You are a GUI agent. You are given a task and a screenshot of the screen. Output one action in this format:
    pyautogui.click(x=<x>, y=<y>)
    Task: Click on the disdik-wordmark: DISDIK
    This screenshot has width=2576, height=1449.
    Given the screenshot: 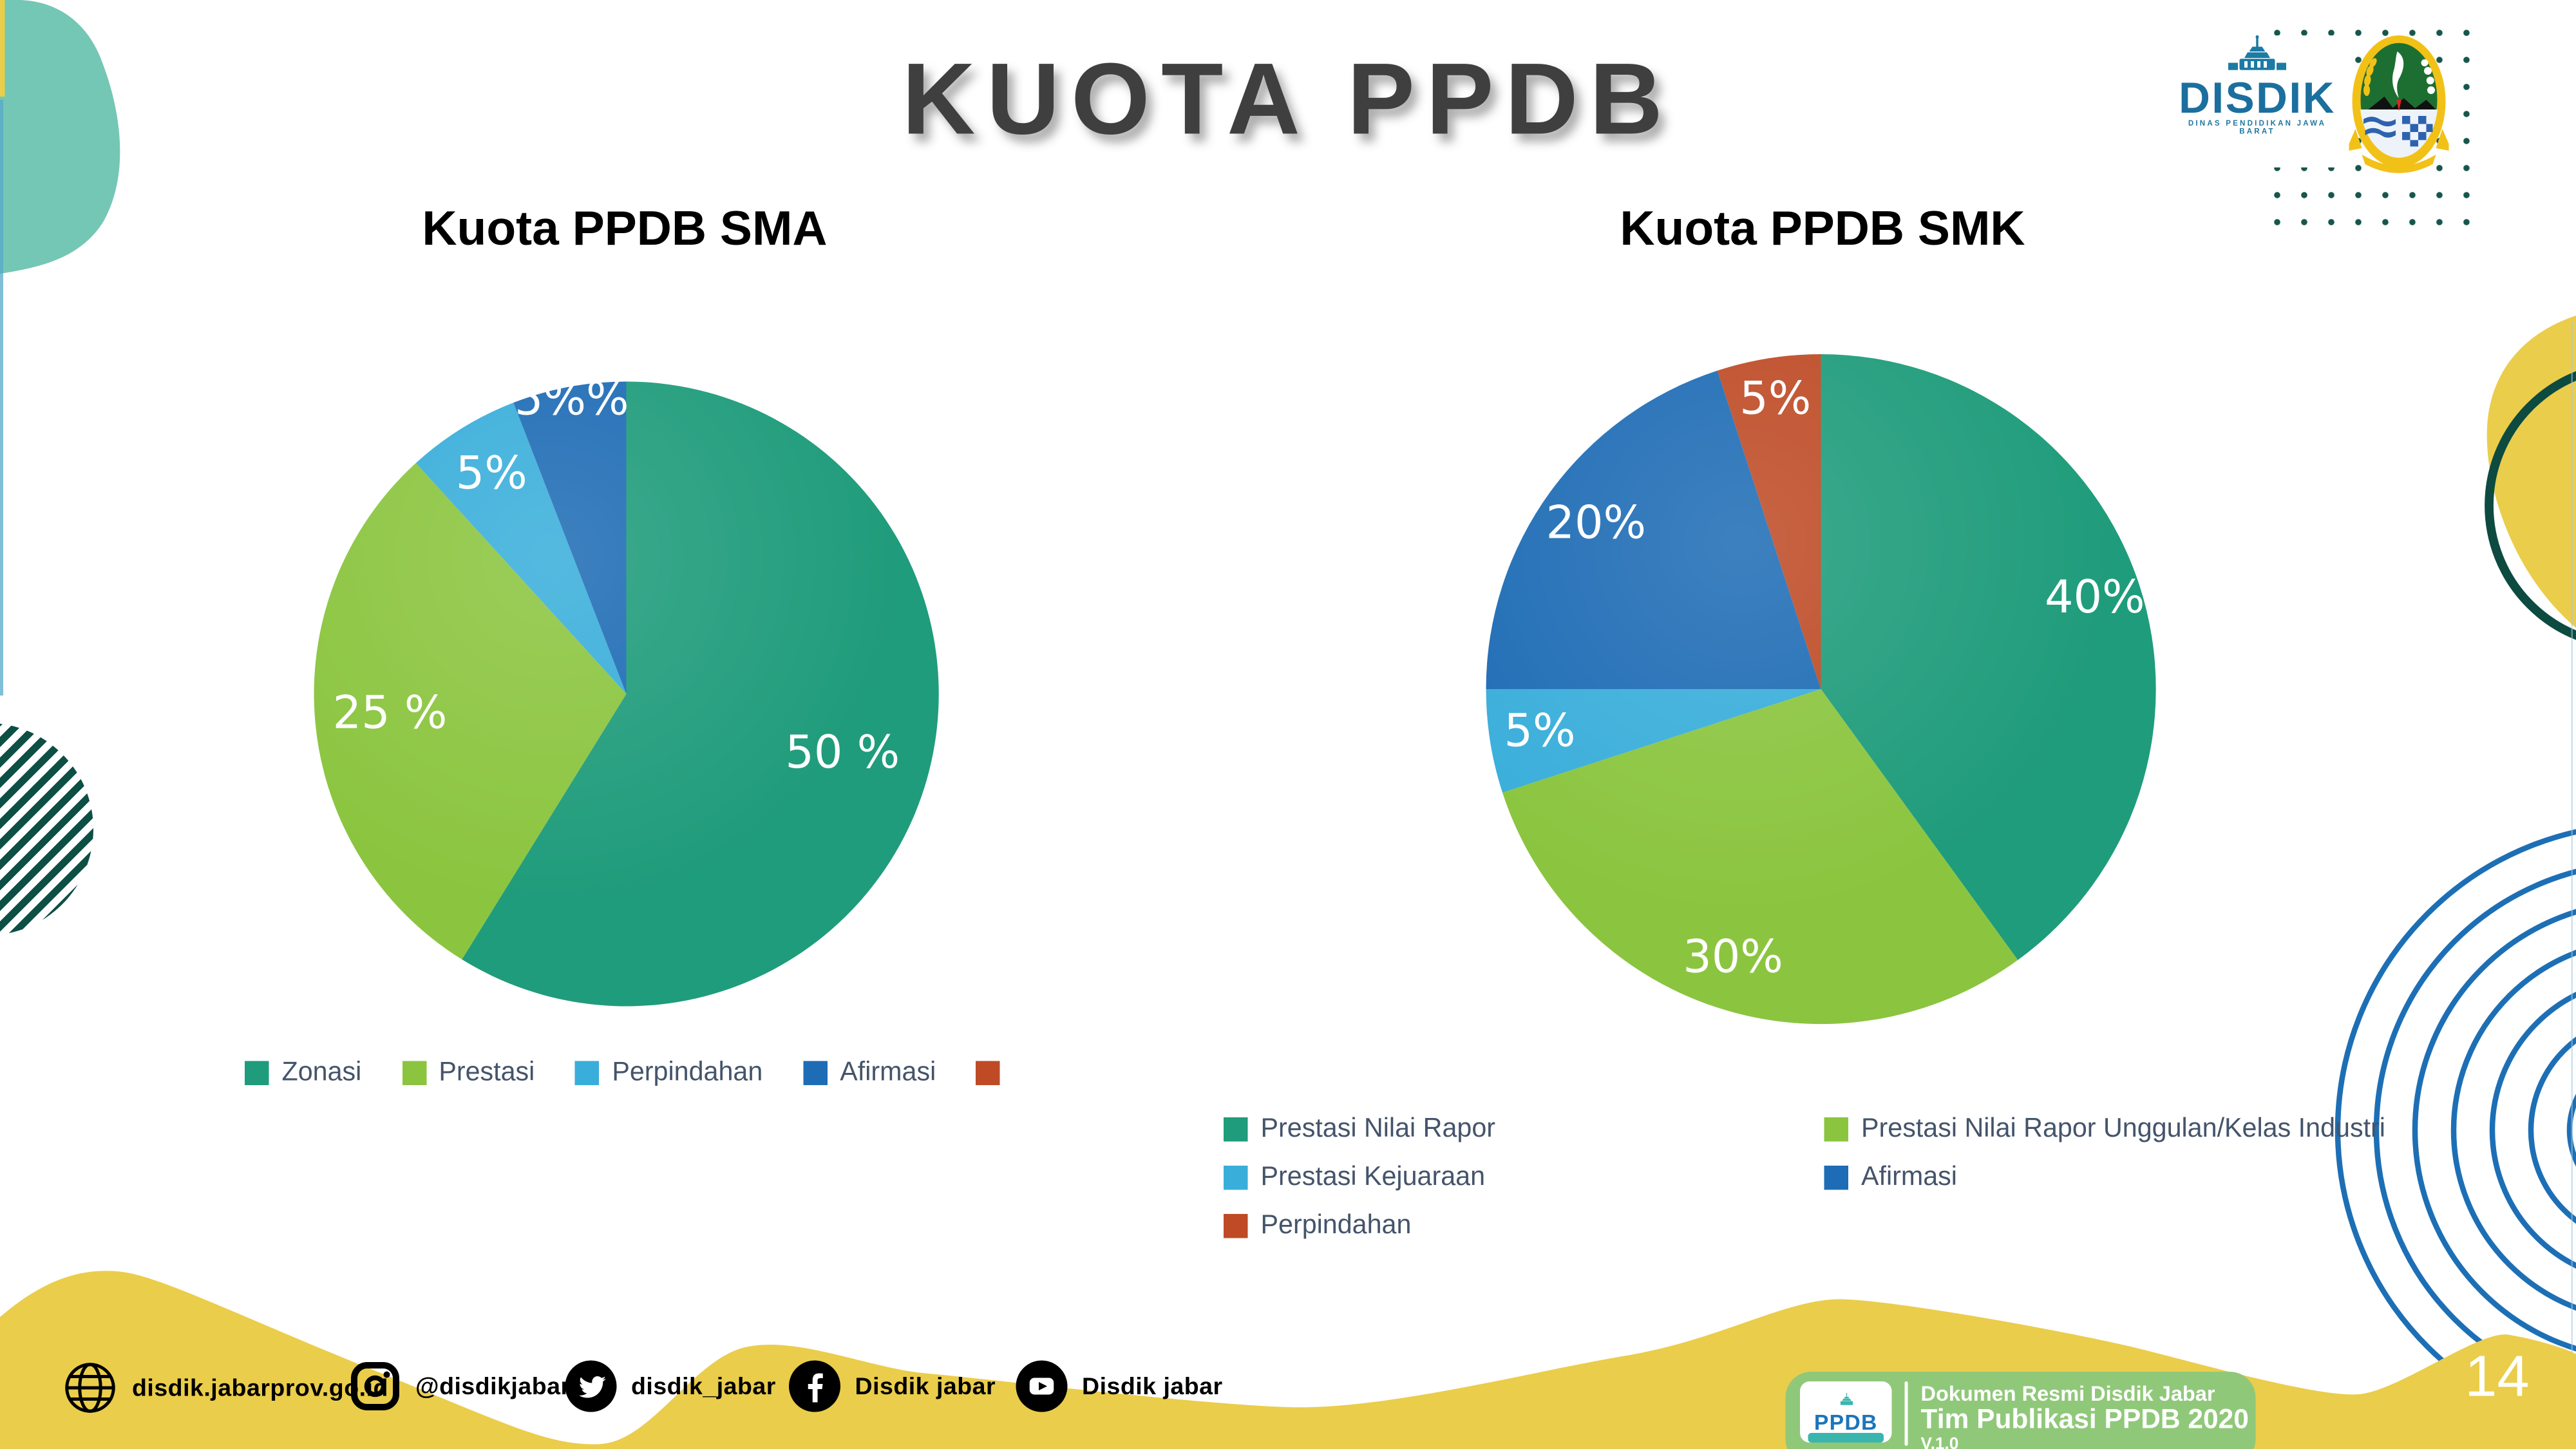 What is the action you would take?
    pyautogui.click(x=2258, y=98)
    